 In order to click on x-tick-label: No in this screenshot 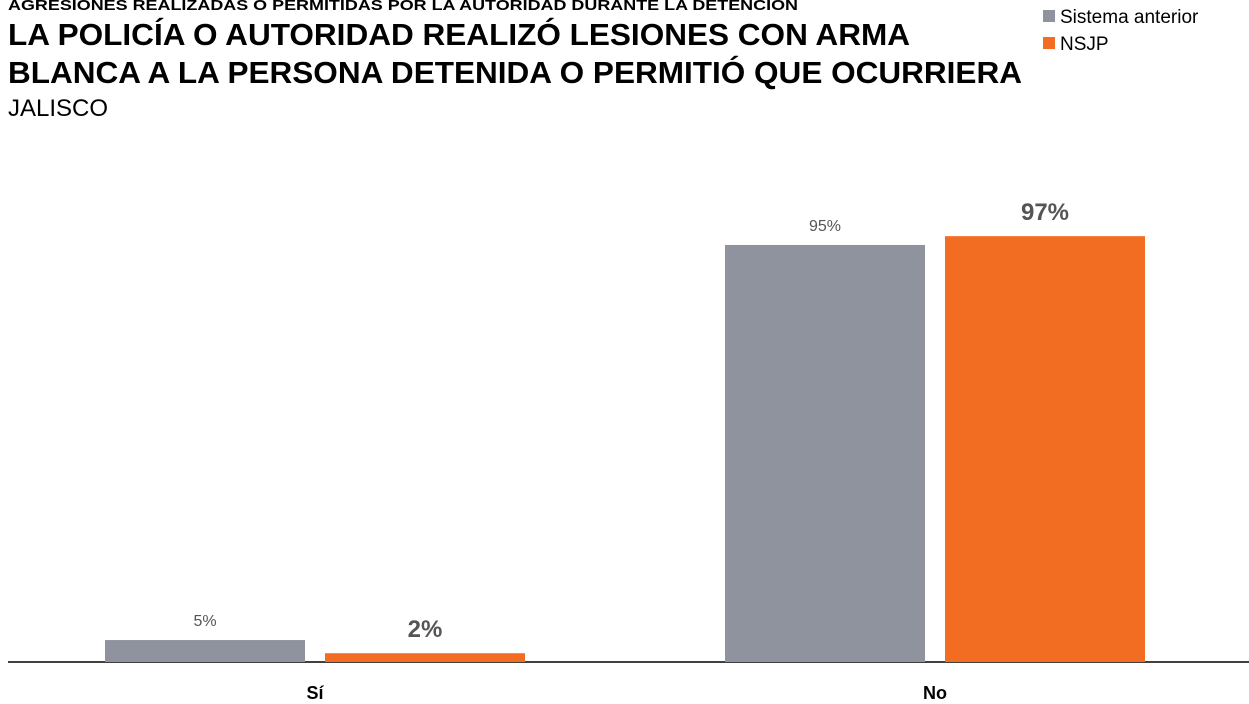, I will do `click(935, 693)`.